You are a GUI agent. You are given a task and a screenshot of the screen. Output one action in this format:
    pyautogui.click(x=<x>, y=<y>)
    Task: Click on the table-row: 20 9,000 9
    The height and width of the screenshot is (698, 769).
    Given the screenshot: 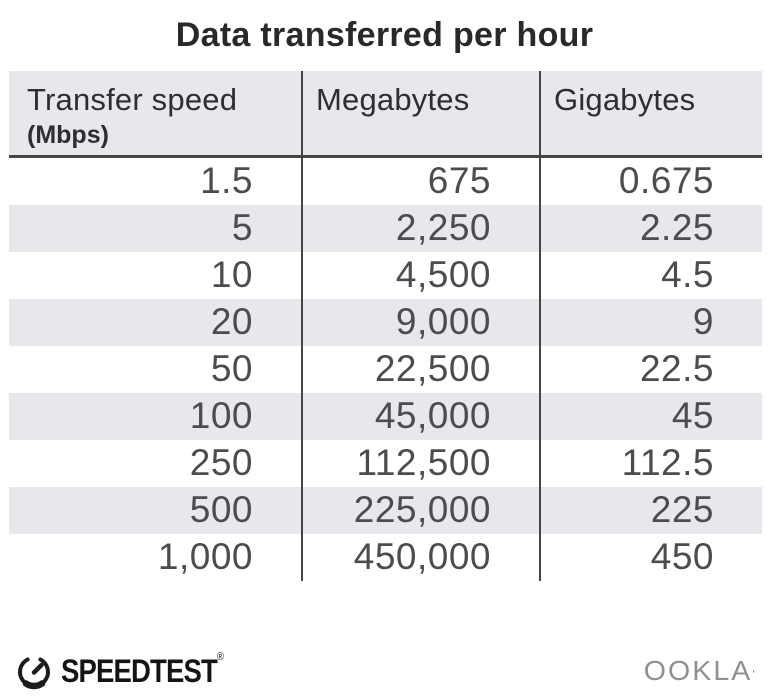 What is the action you would take?
    pyautogui.click(x=385, y=322)
    